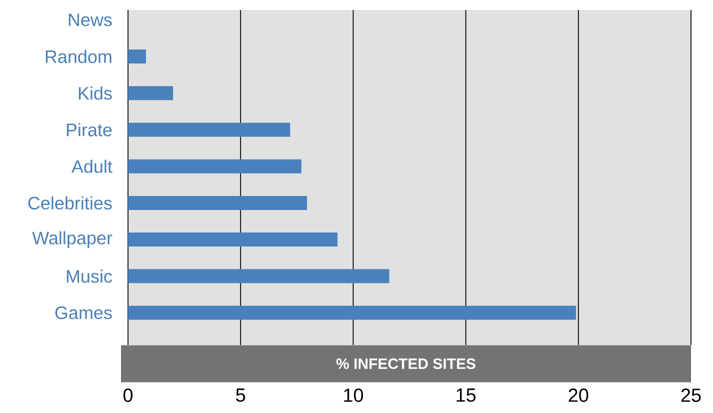 The image size is (713, 413). Describe the element at coordinates (91, 166) in the screenshot. I see `y-tick-label: Adult` at that location.